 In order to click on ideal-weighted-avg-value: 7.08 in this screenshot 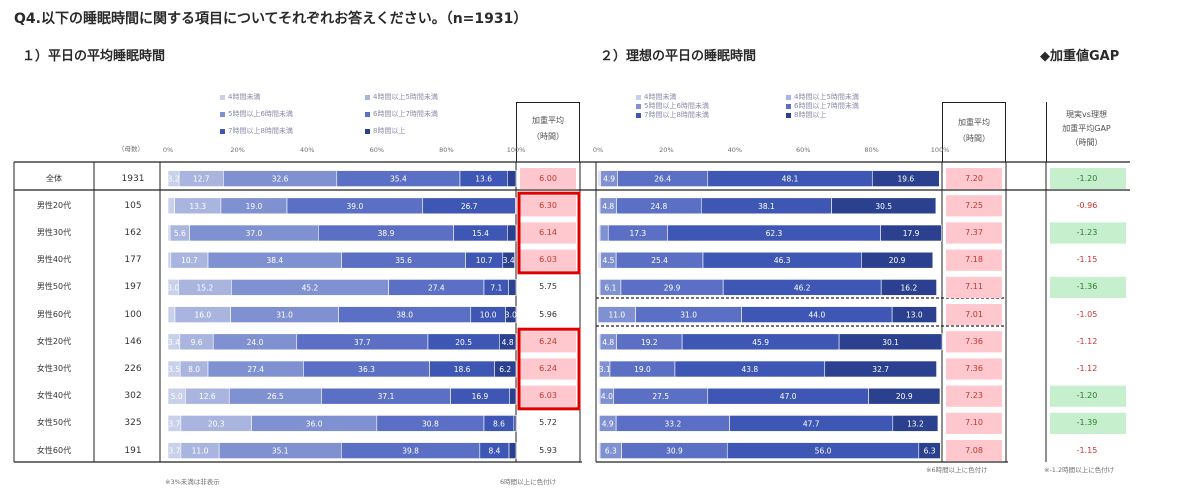, I will do `click(974, 450)`.